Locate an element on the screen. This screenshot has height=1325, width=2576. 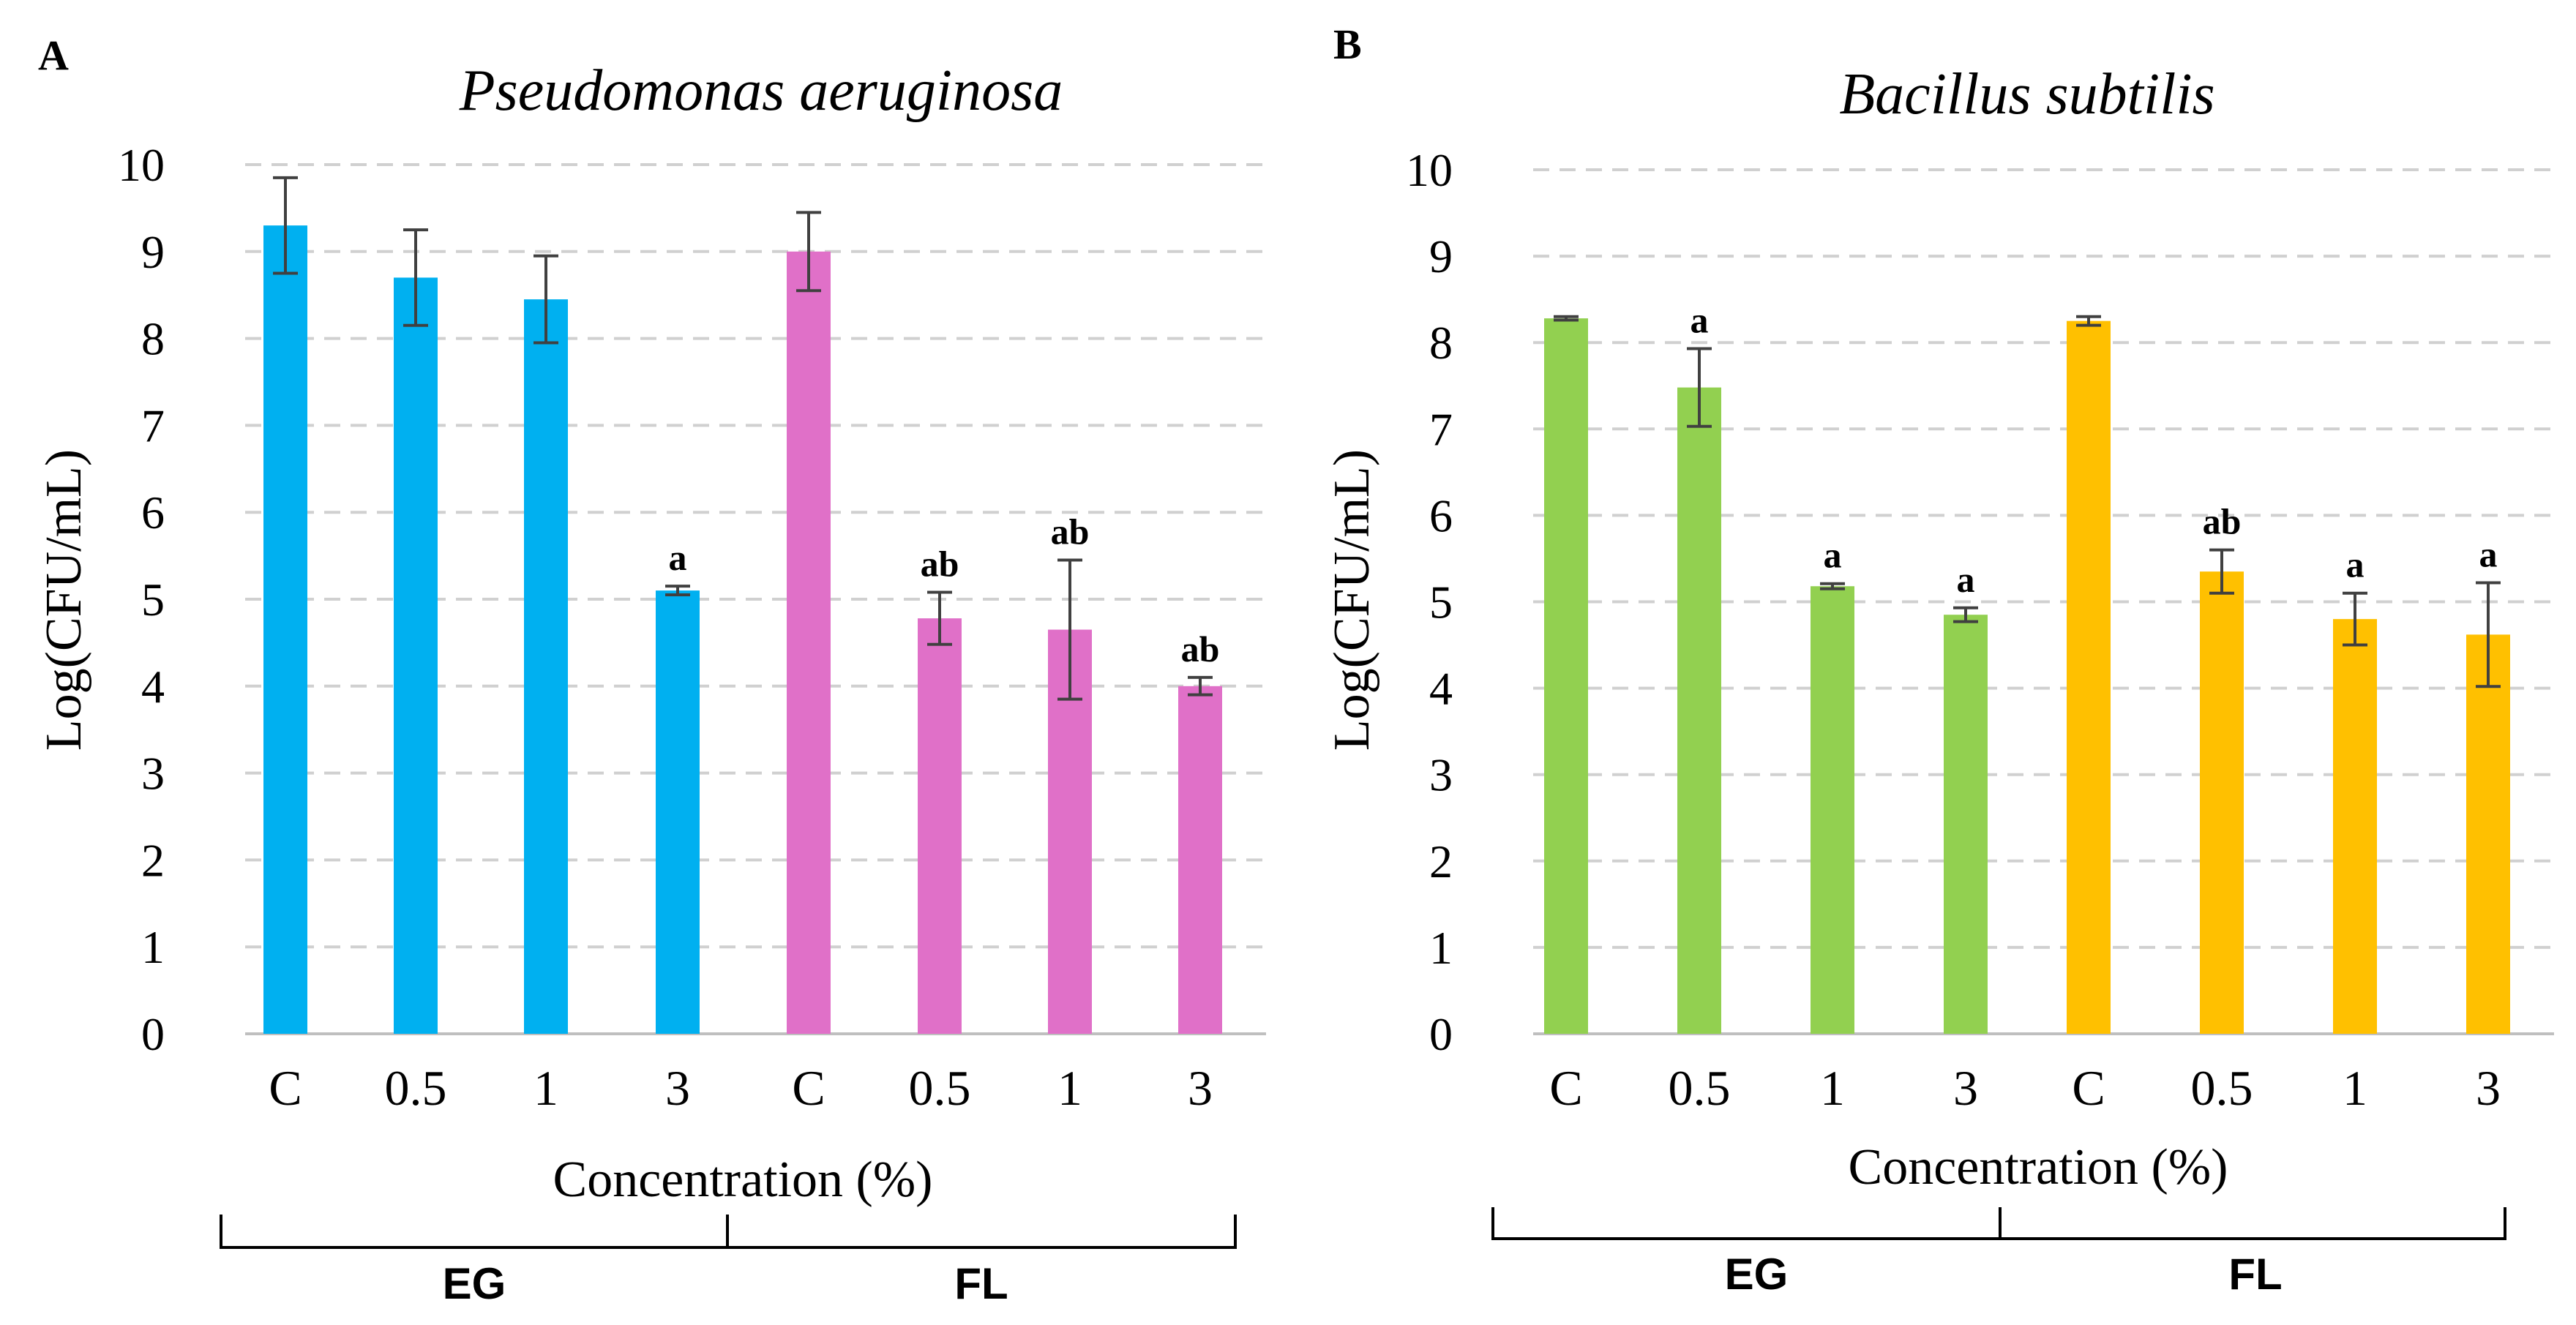
chart-title: Bacillus subtilis is located at coordinates (2026, 94).